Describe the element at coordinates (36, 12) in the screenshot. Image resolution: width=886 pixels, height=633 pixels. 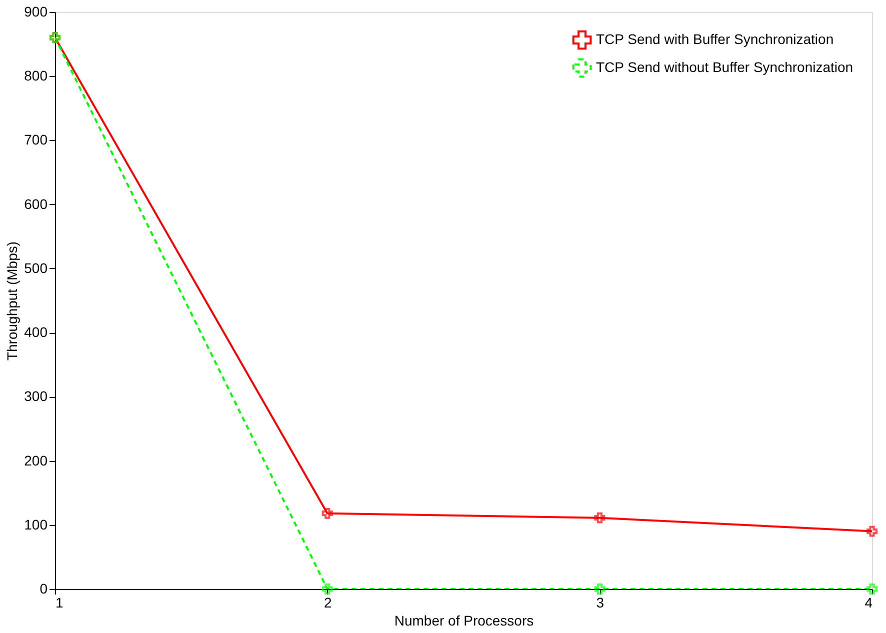
I see `y-tick-label: 900` at that location.